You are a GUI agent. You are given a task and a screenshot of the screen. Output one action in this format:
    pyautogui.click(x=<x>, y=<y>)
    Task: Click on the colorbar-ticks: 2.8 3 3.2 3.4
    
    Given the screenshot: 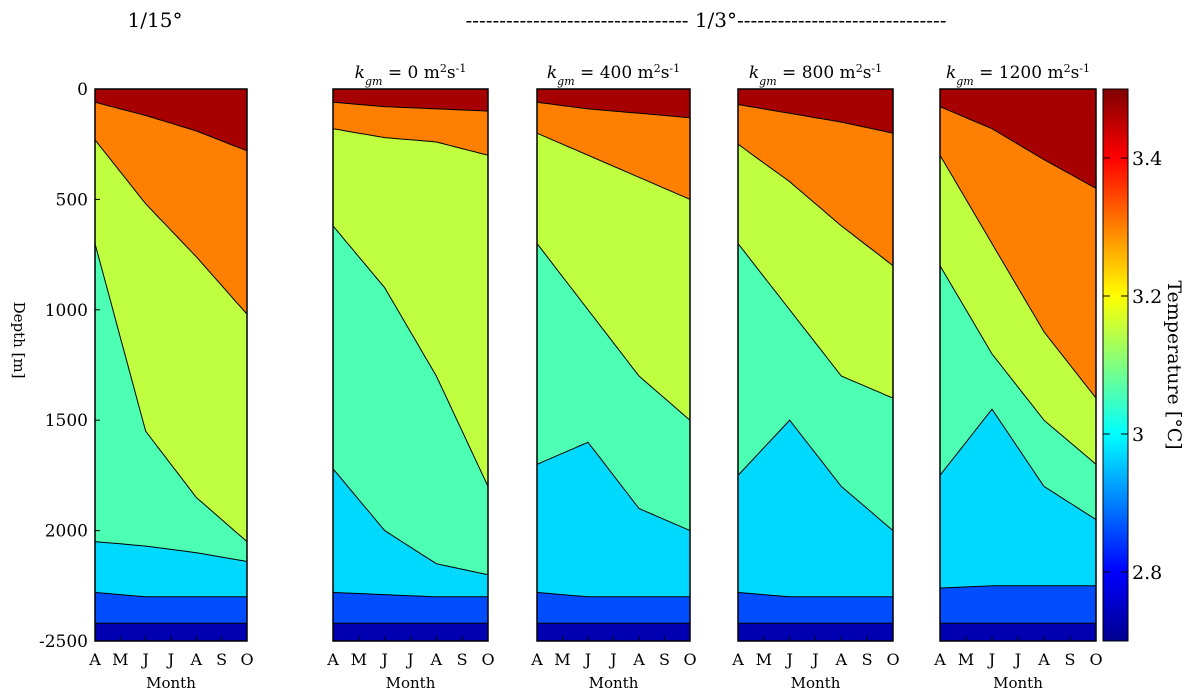 What is the action you would take?
    pyautogui.click(x=1132, y=366)
    